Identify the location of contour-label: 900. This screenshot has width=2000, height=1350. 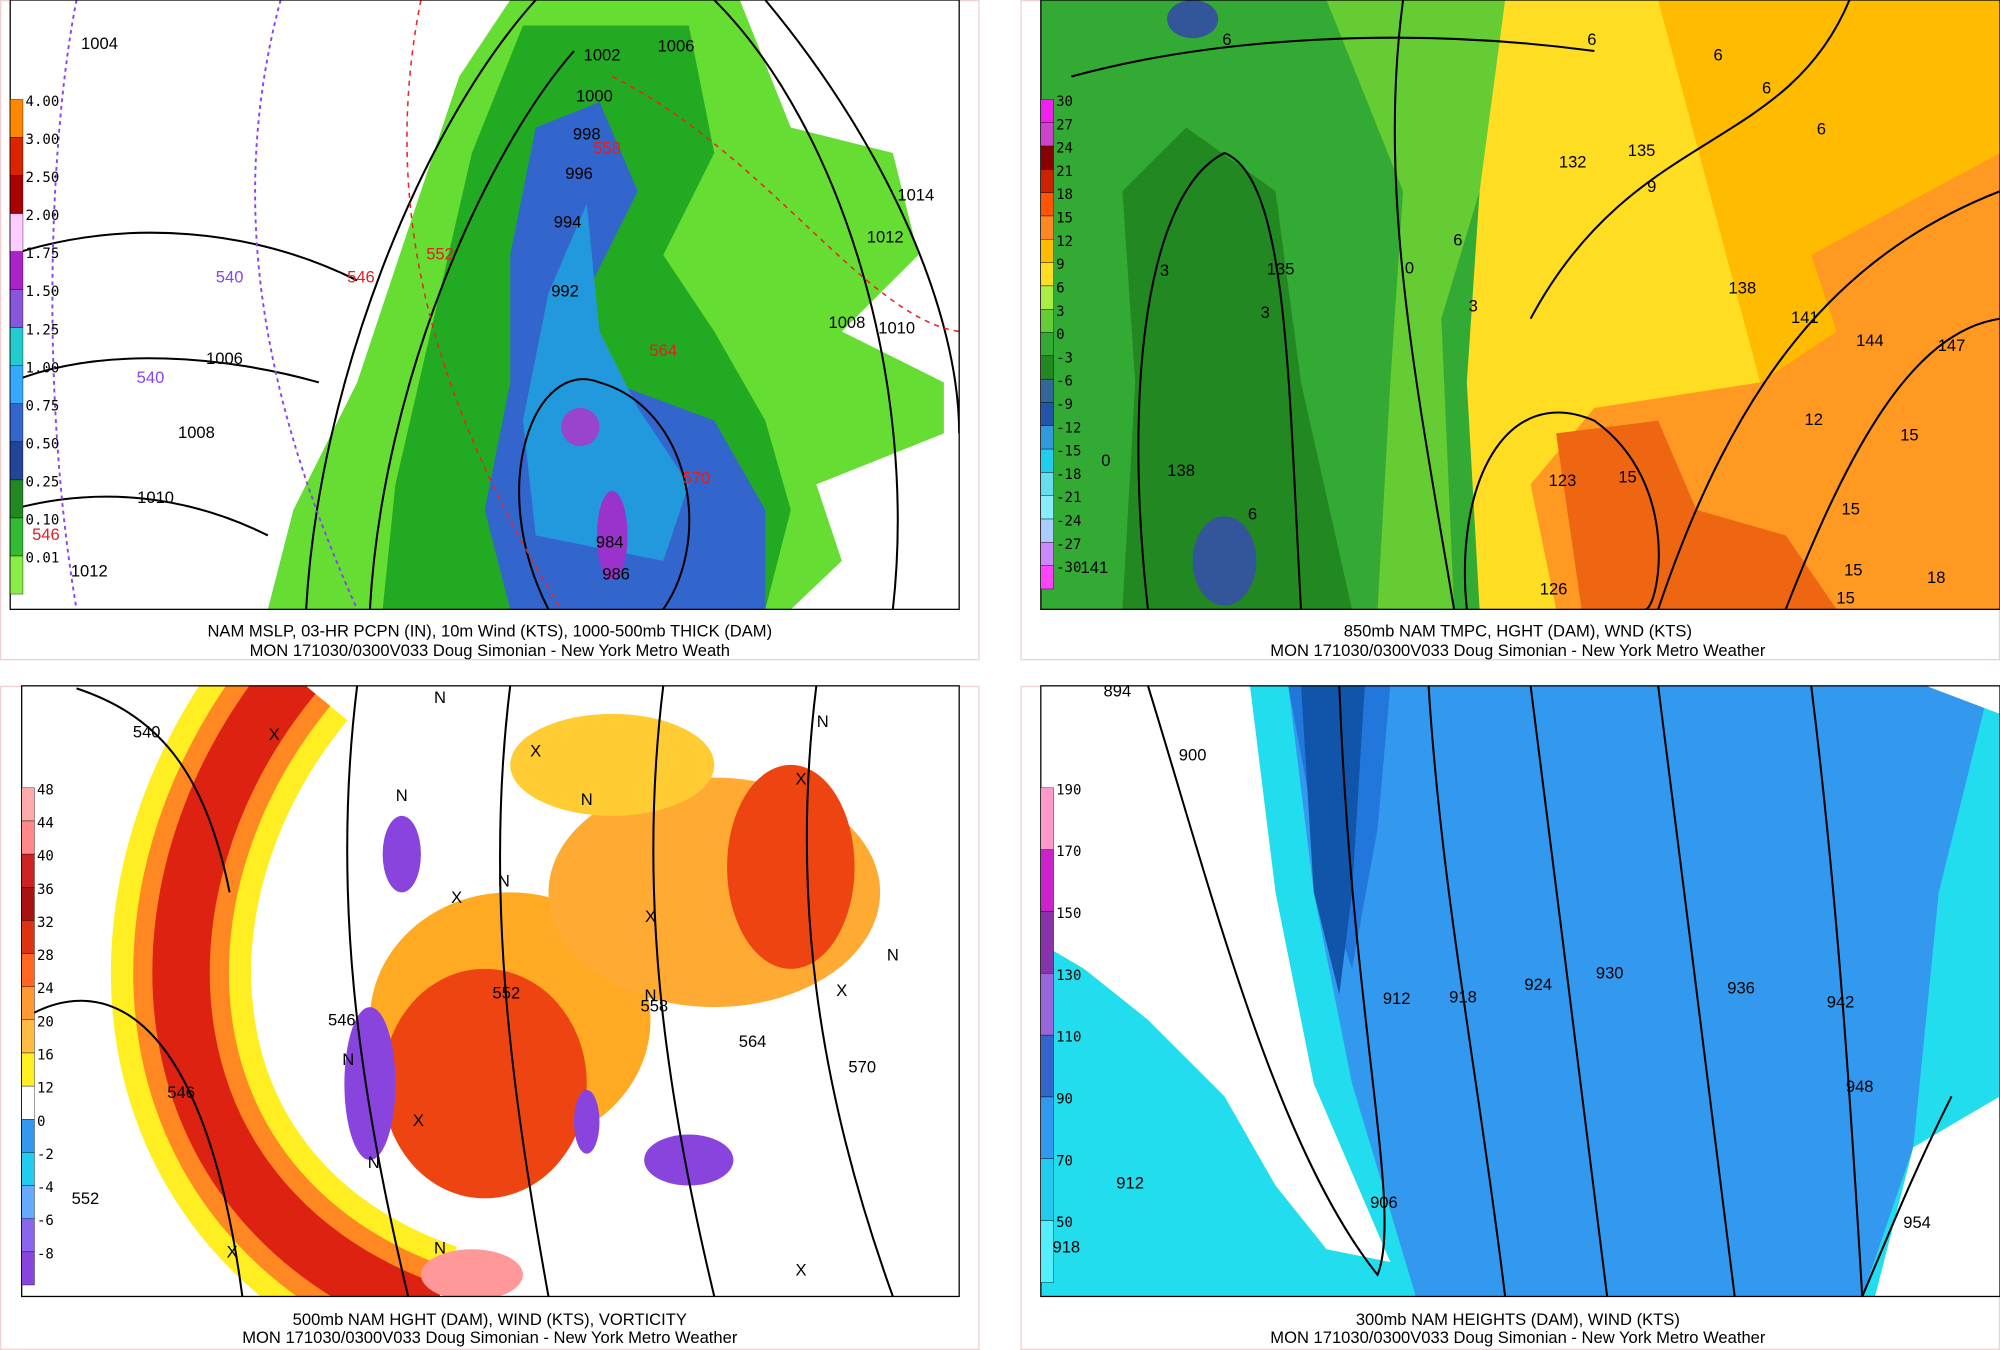
(1193, 754).